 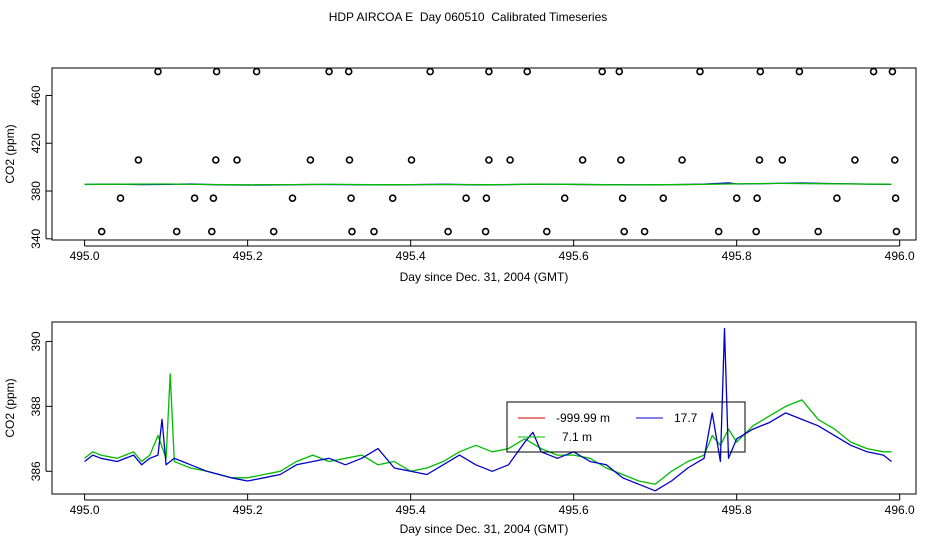 What do you see at coordinates (36, 471) in the screenshot?
I see `y-tick-label: 386` at bounding box center [36, 471].